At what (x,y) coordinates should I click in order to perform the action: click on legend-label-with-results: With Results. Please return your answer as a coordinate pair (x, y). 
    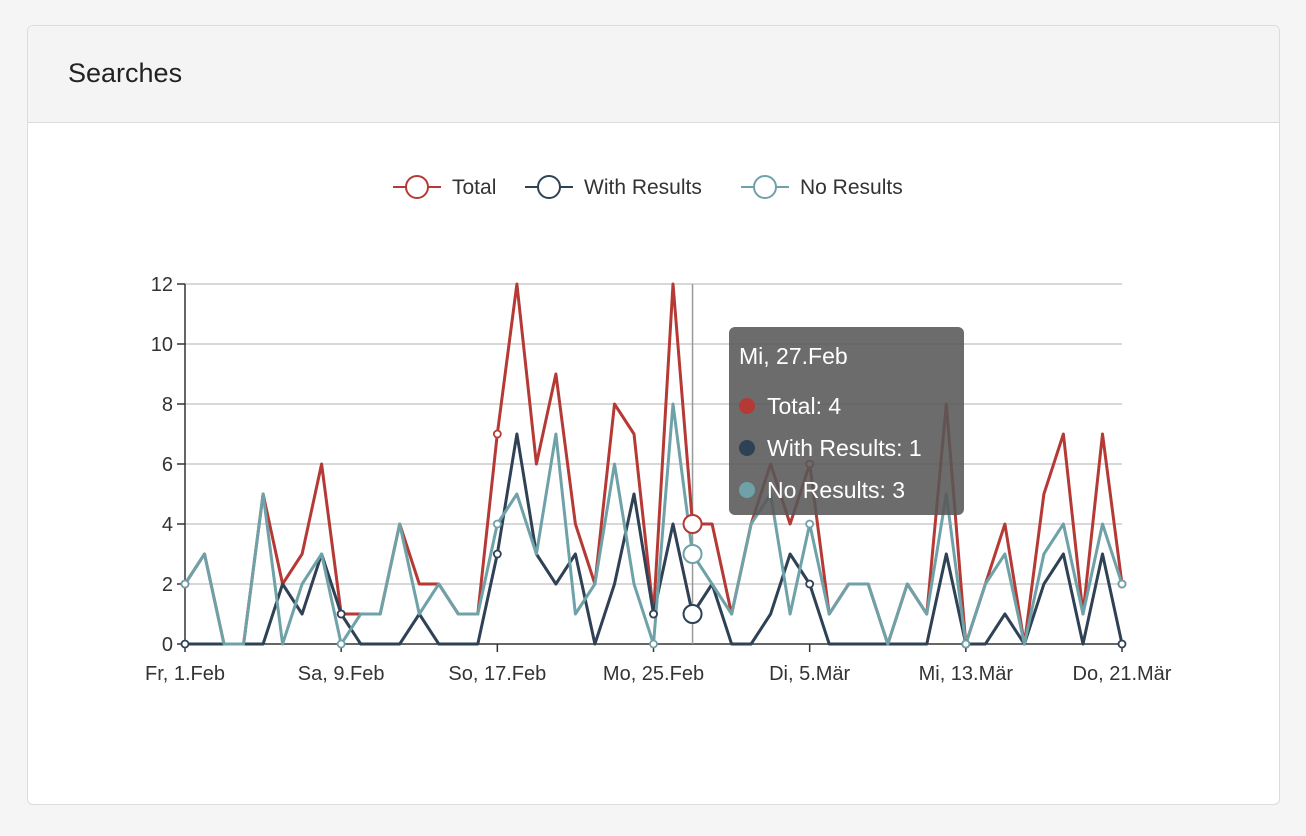
    Looking at the image, I should click on (643, 187).